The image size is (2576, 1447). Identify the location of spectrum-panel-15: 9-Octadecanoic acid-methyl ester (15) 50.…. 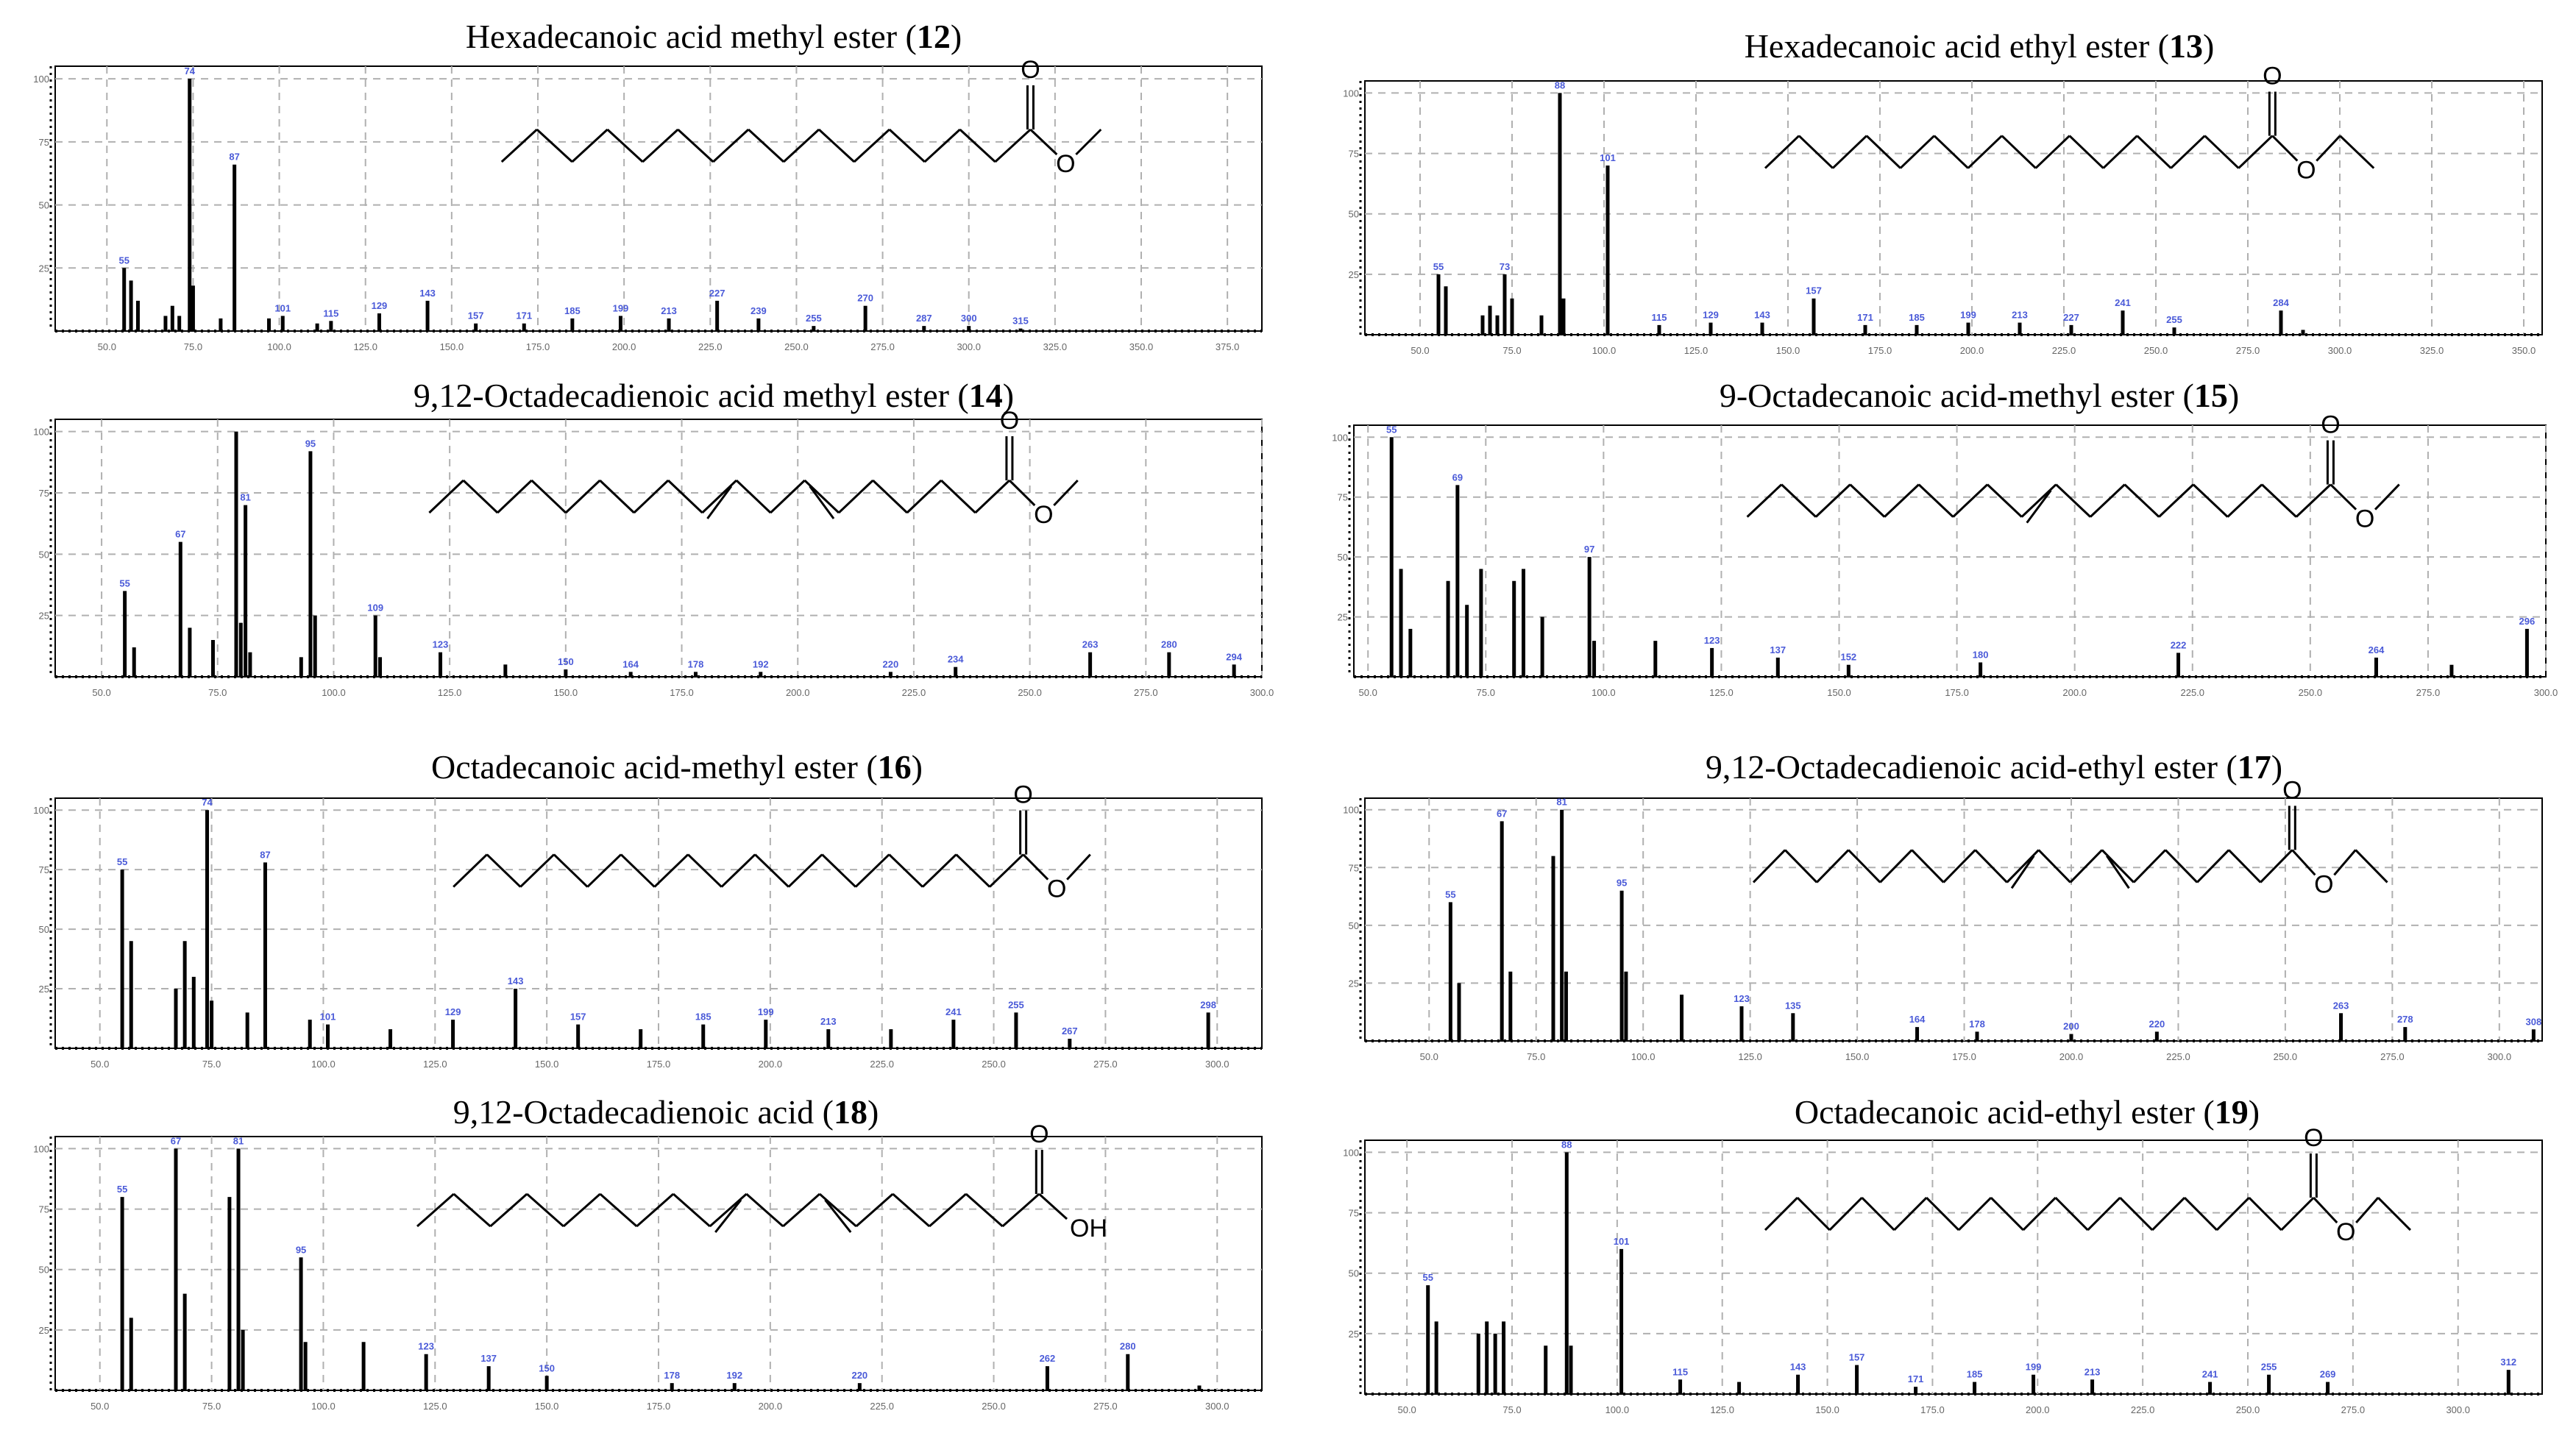
(1945, 537).